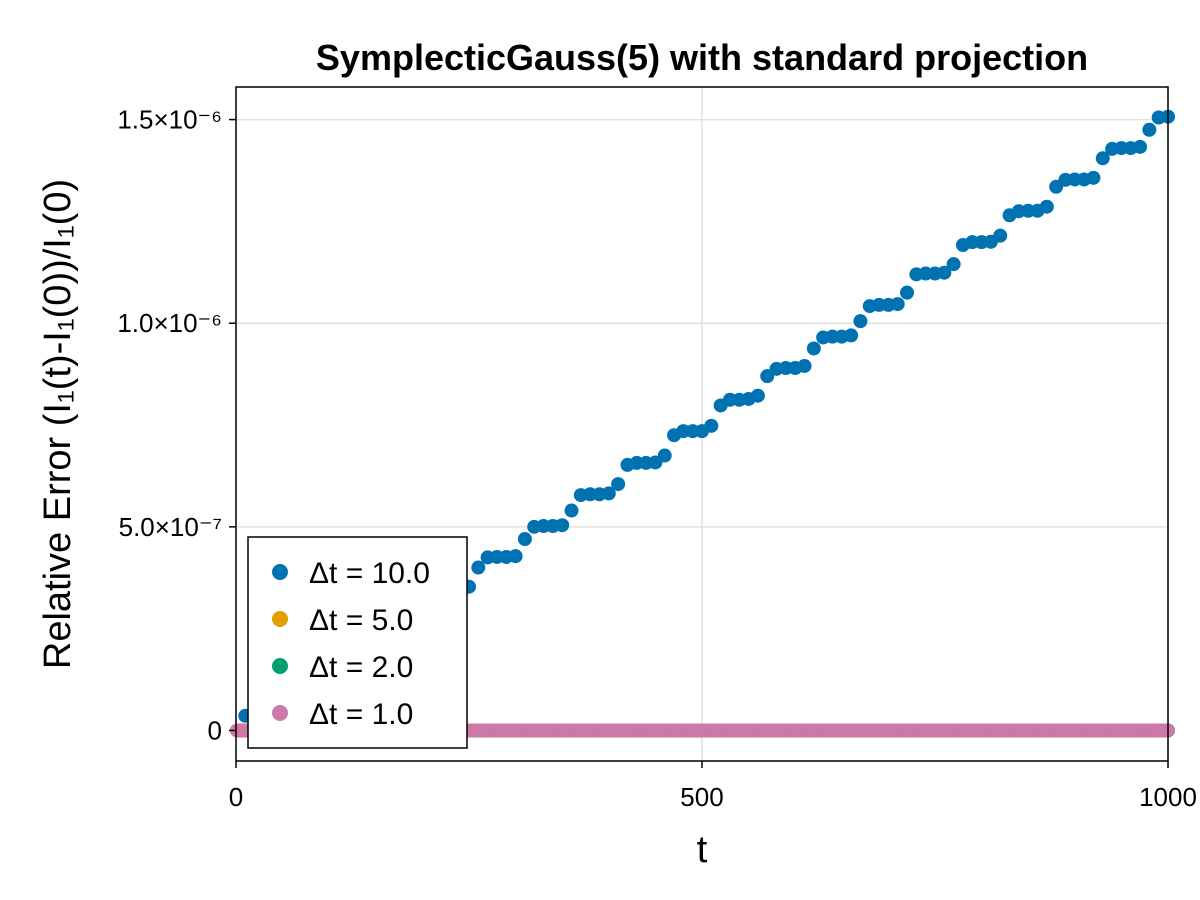  I want to click on y-tick-label: 1.5×10⁻⁶, so click(169, 120).